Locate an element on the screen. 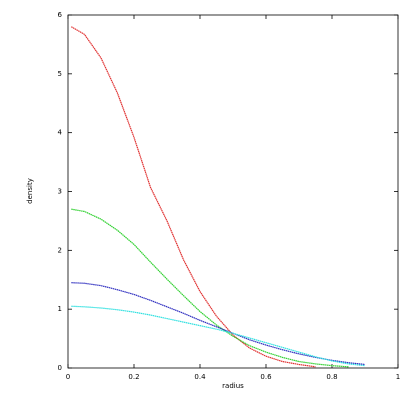  y-tick-label: 2 is located at coordinates (60, 250).